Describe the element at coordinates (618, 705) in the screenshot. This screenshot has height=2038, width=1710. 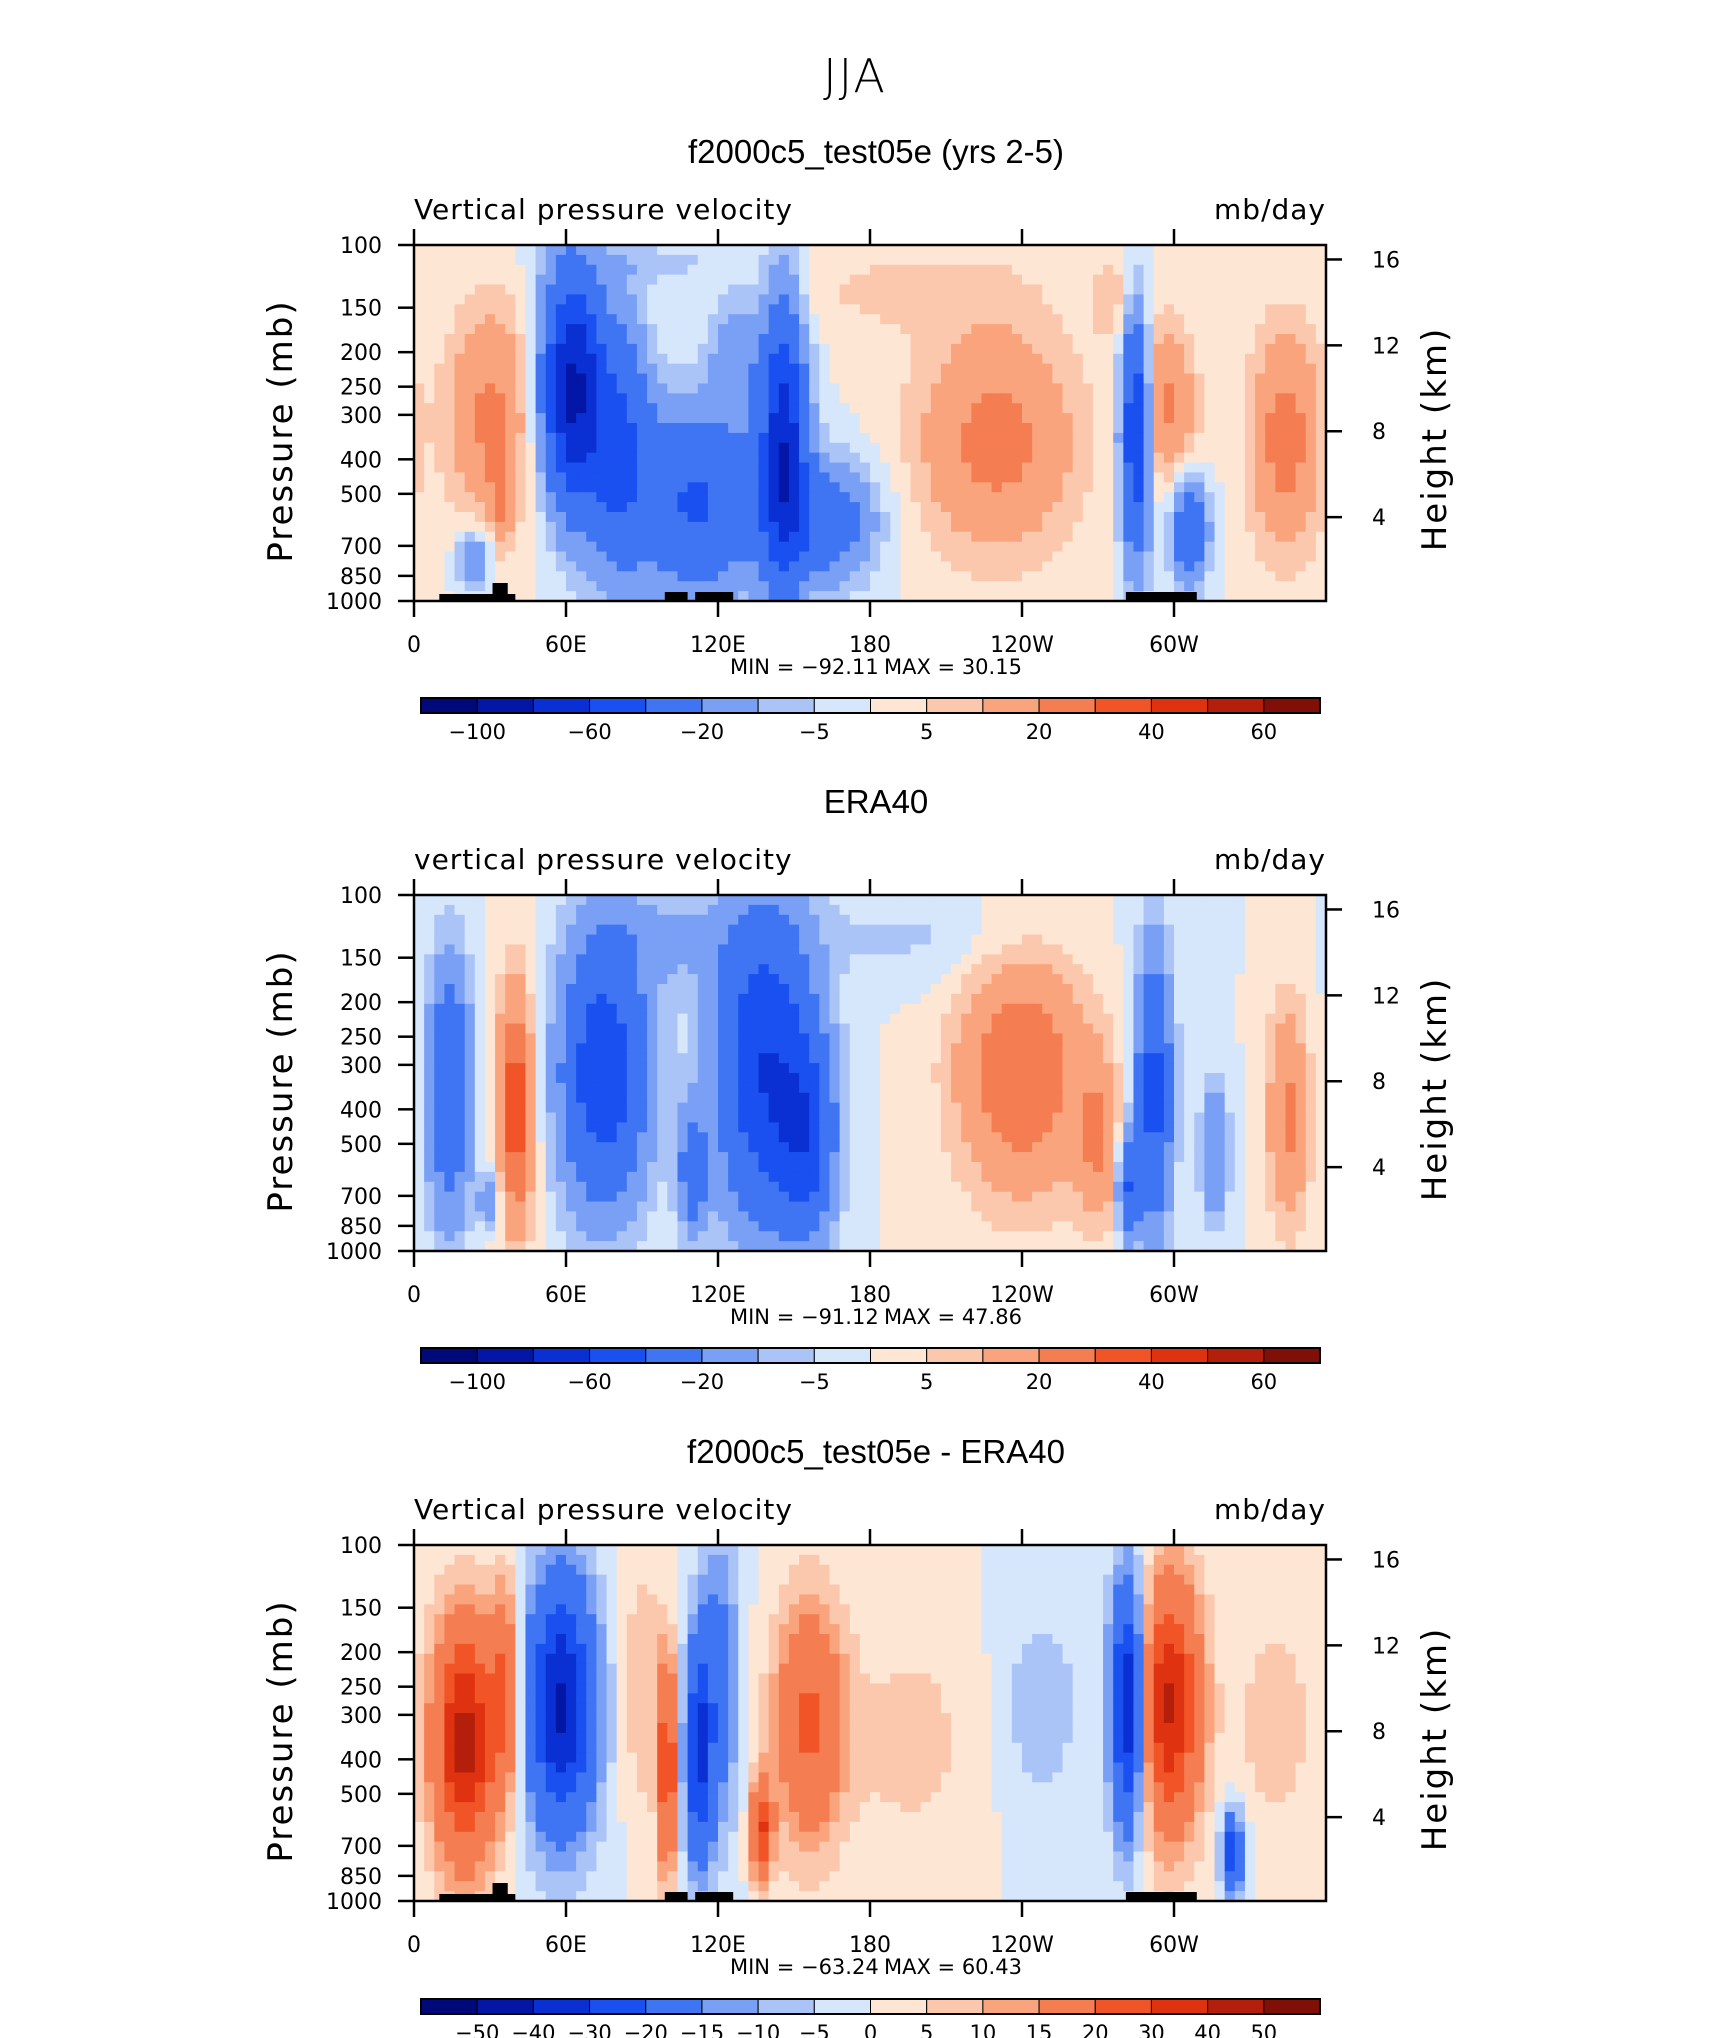
I see `colorbar-swatch` at that location.